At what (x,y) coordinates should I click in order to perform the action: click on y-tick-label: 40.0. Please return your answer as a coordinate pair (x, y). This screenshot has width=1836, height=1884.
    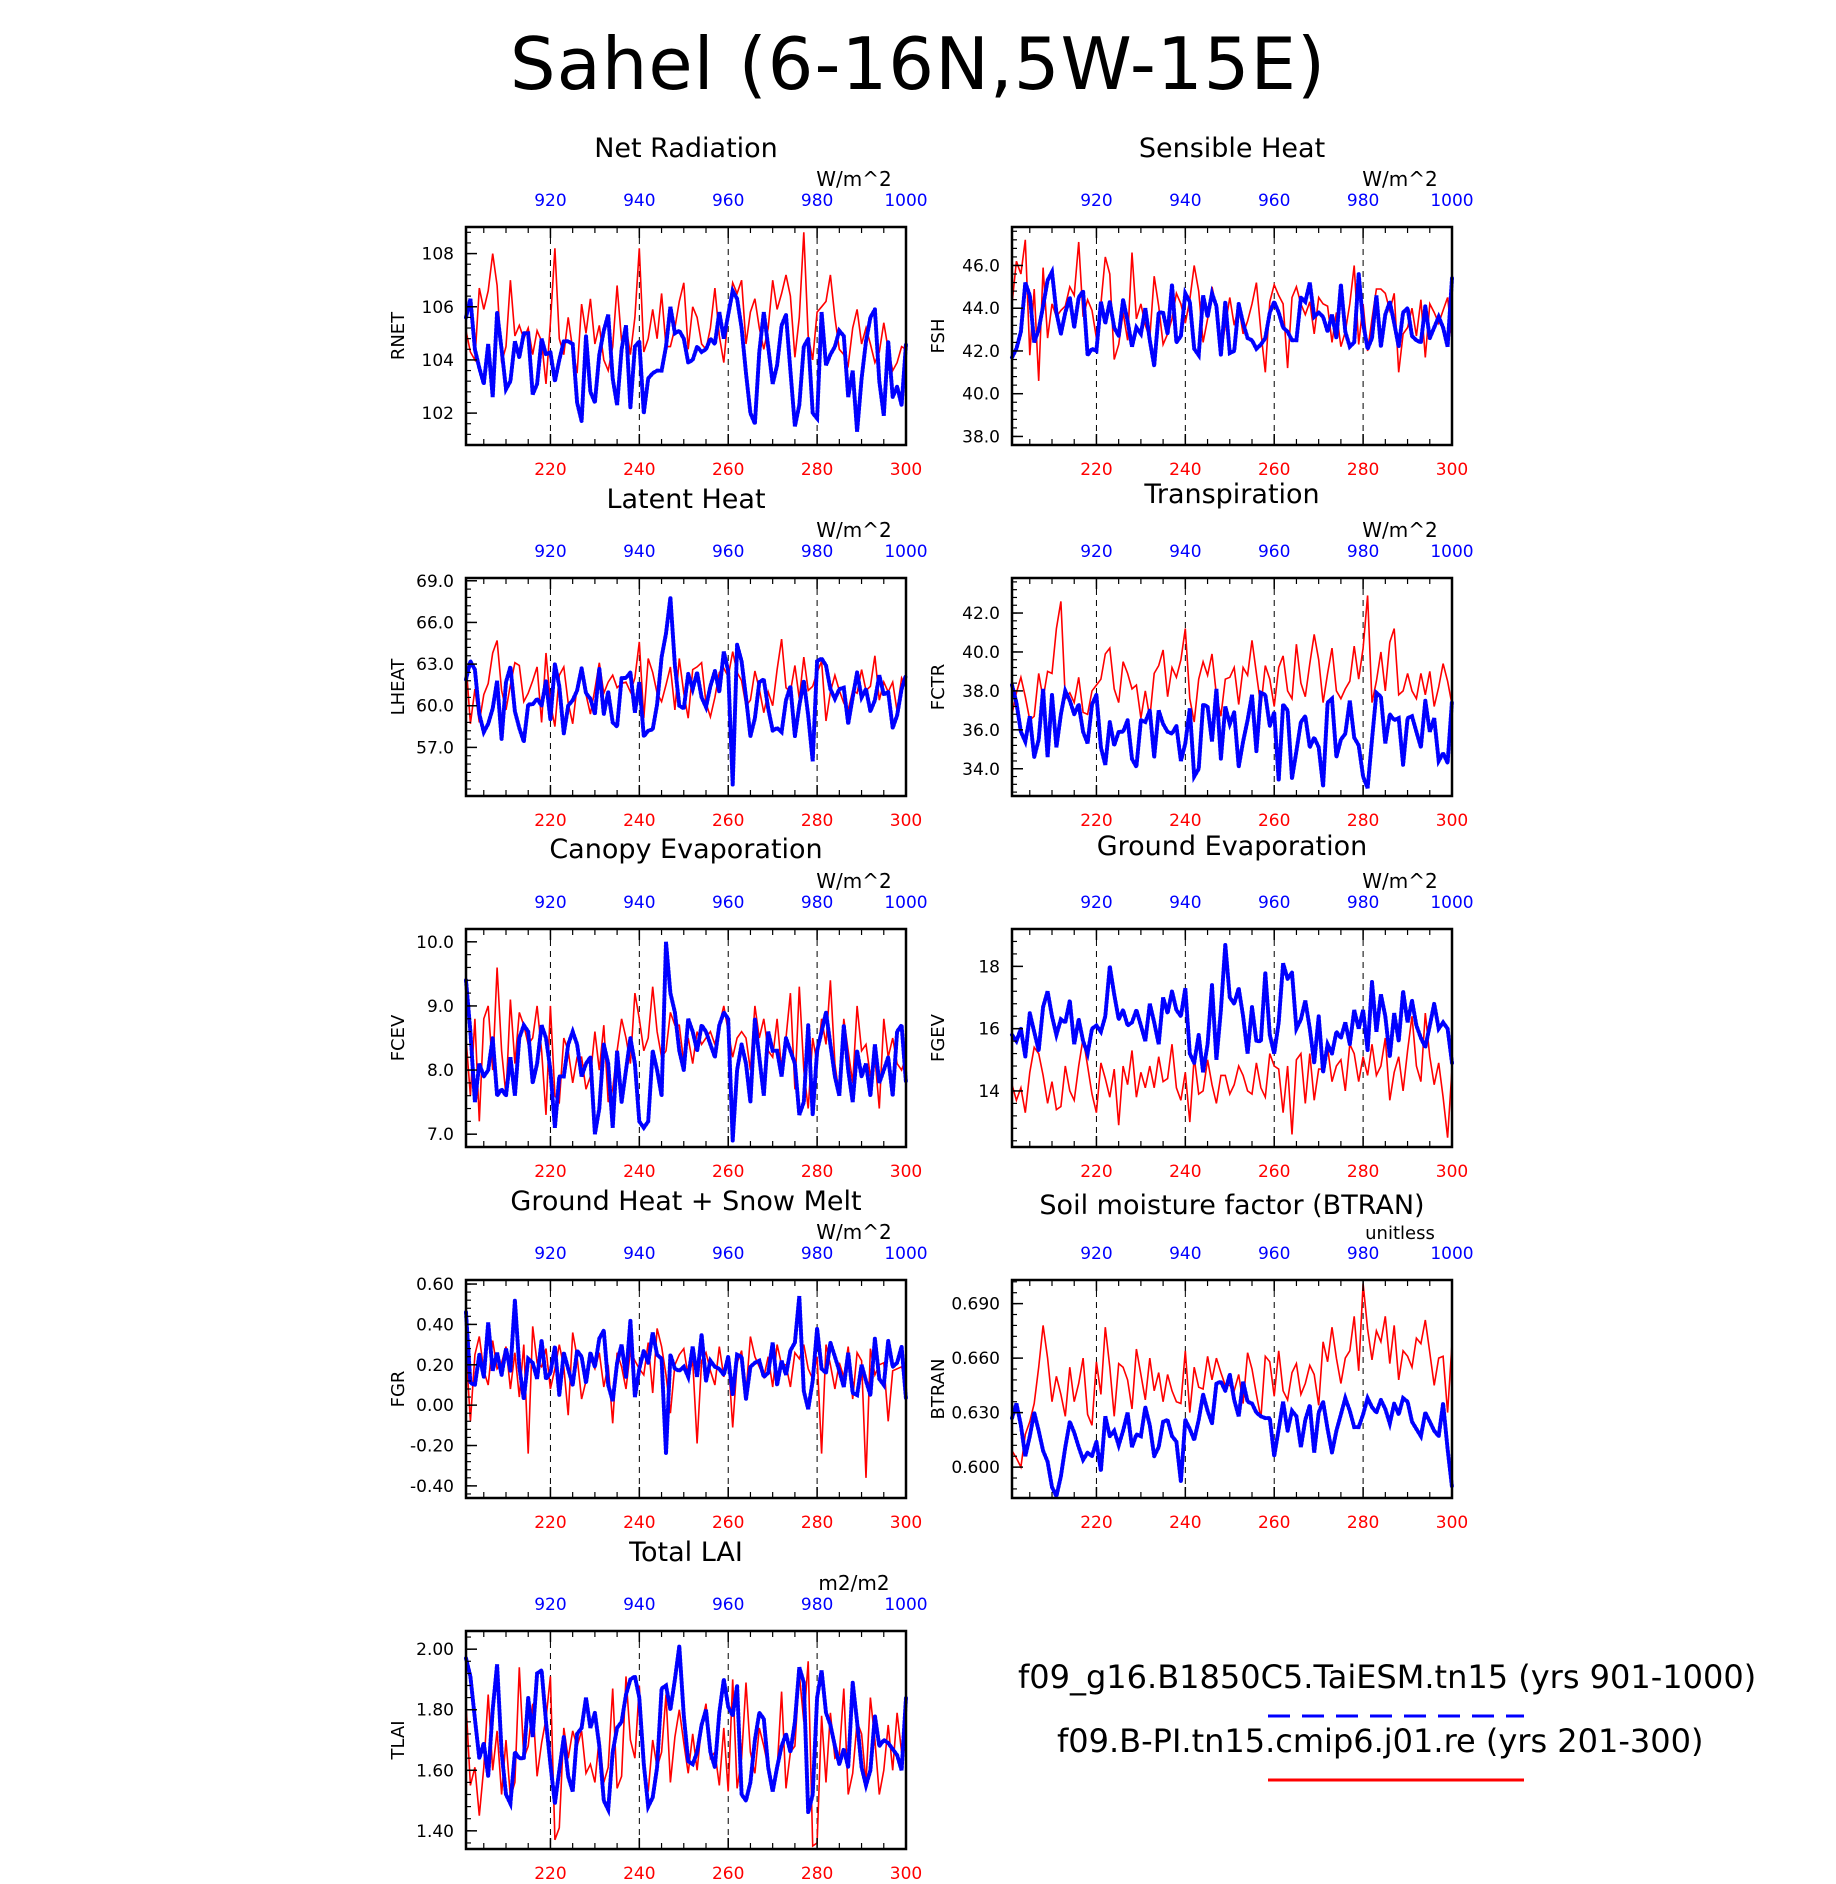
    Looking at the image, I should click on (981, 653).